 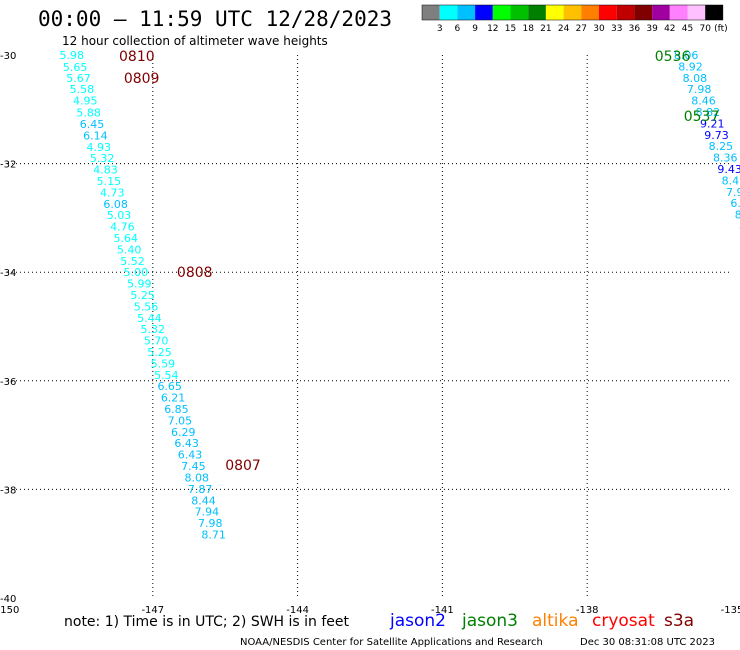 I want to click on wave-height-value: 5.88, so click(x=88, y=113).